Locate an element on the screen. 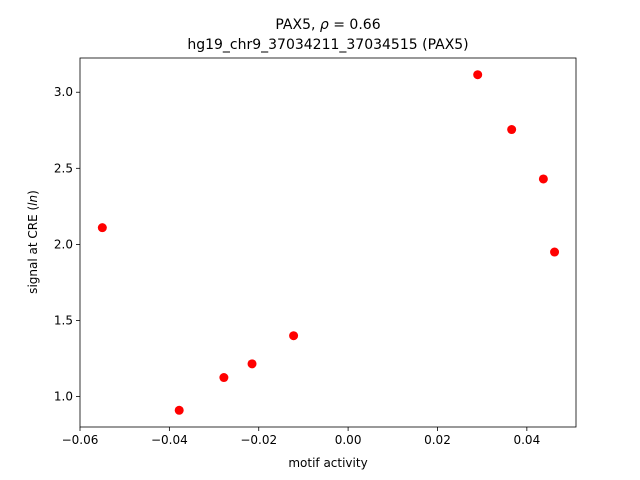 This screenshot has height=480, width=640. y-tick-label: 2.5 is located at coordinates (63, 168).